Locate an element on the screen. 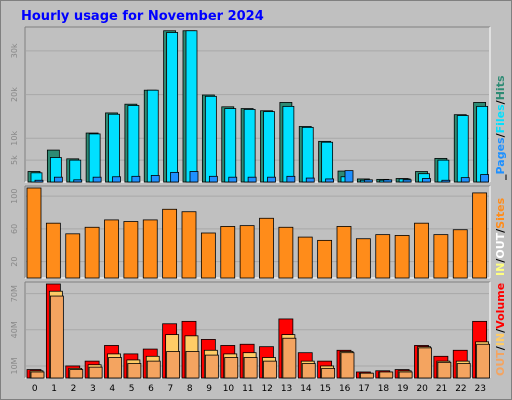 The image size is (512, 400). sites-panel-legend-entry: IN is located at coordinates (500, 269).